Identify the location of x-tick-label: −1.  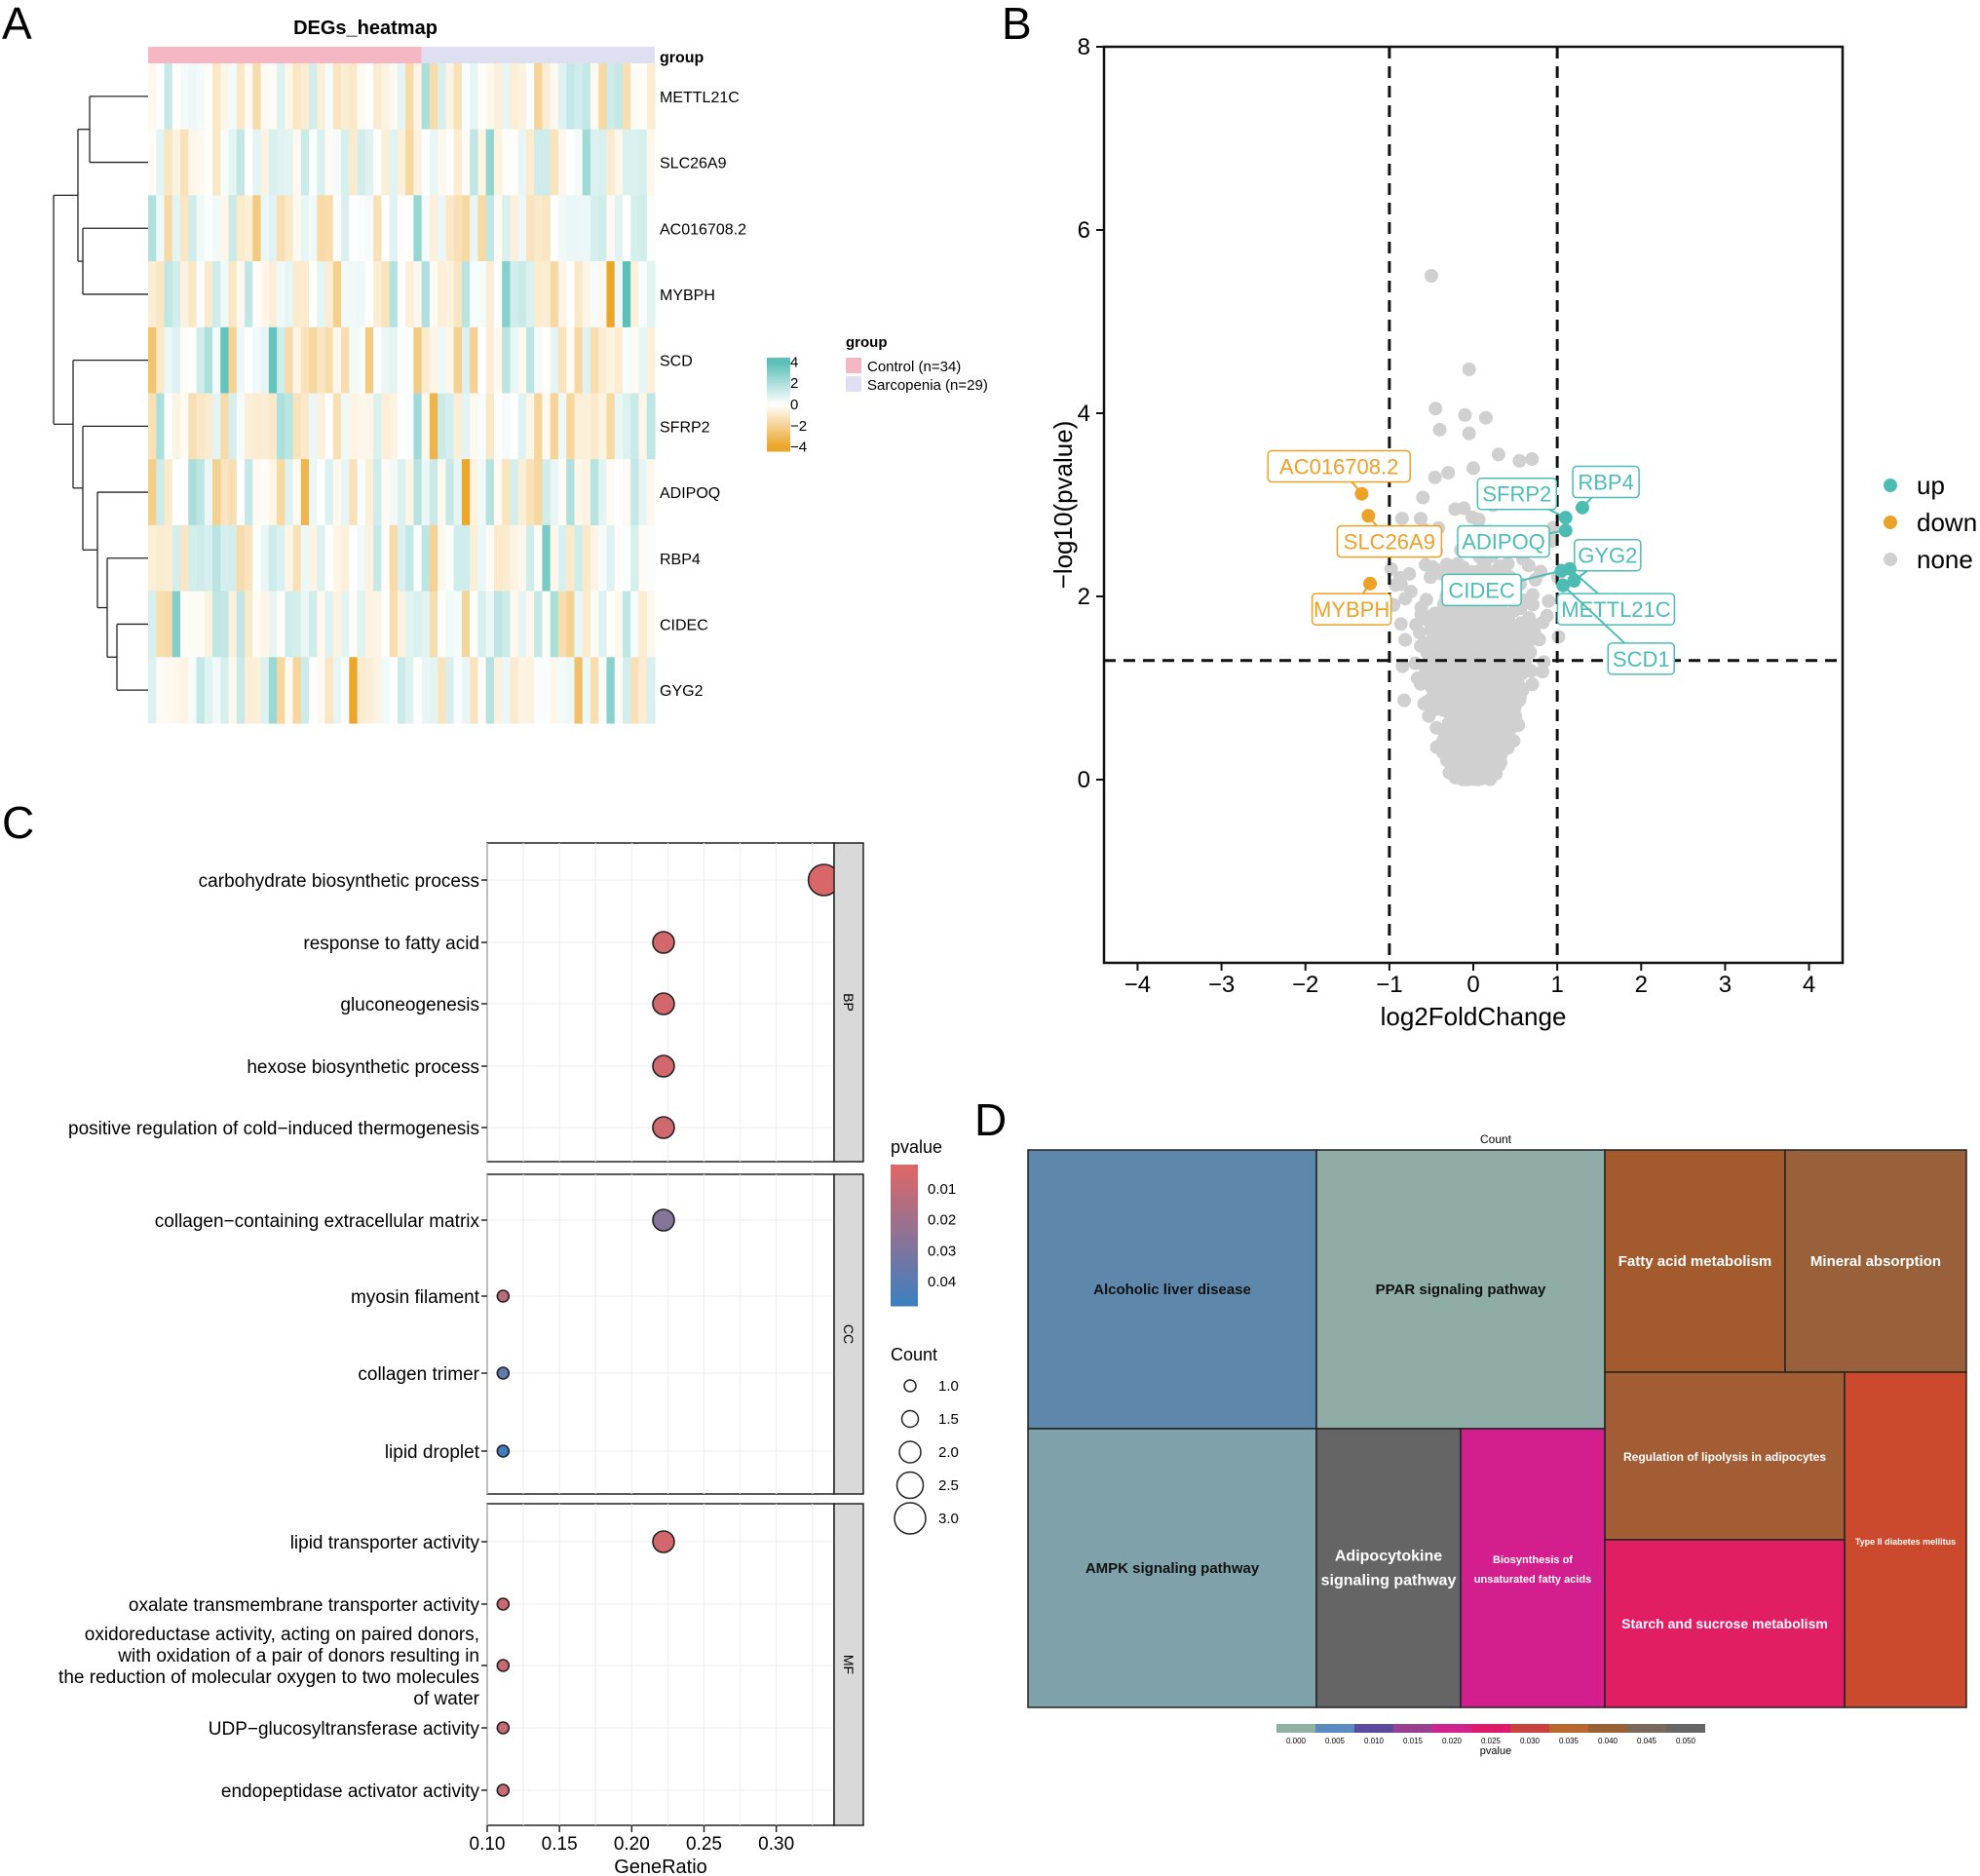
(1389, 985).